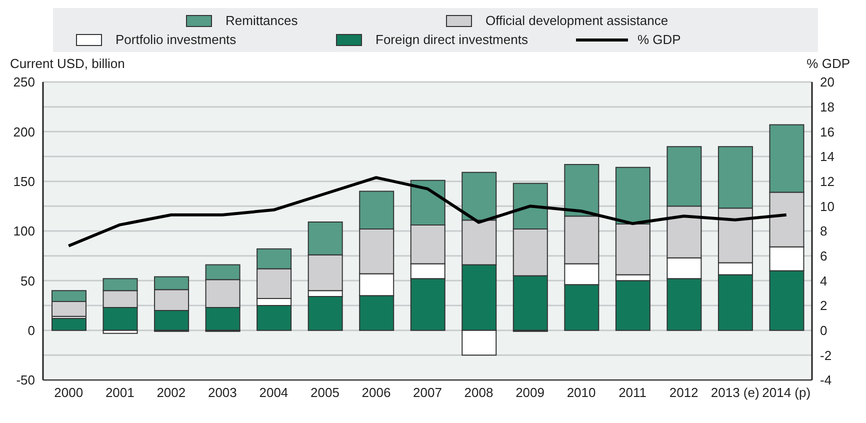 This screenshot has width=866, height=423. What do you see at coordinates (632, 392) in the screenshot?
I see `x-tick-label: 2011` at bounding box center [632, 392].